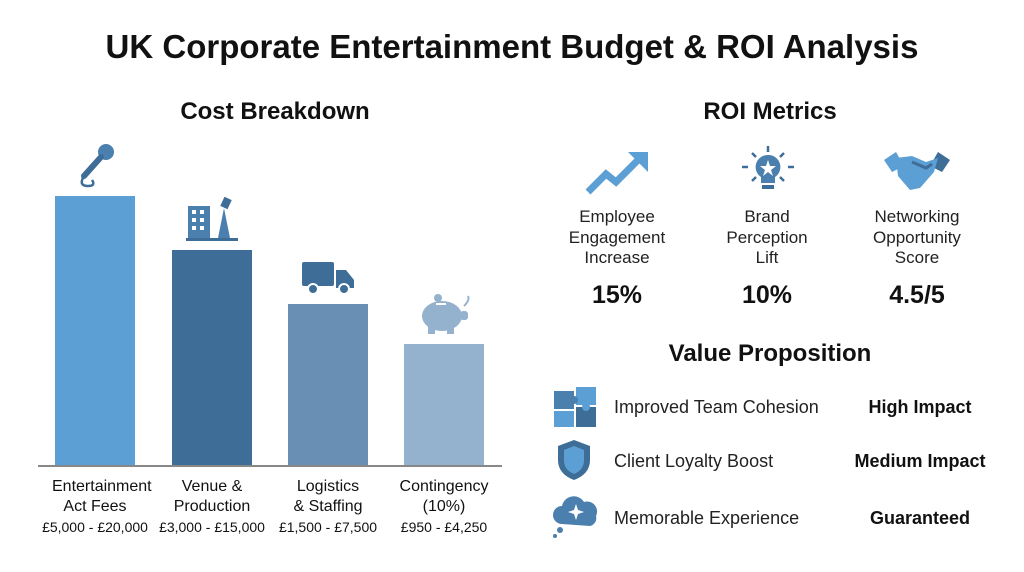 Image resolution: width=1024 pixels, height=572 pixels. What do you see at coordinates (616, 173) in the screenshot?
I see `trend-arrow-icon` at bounding box center [616, 173].